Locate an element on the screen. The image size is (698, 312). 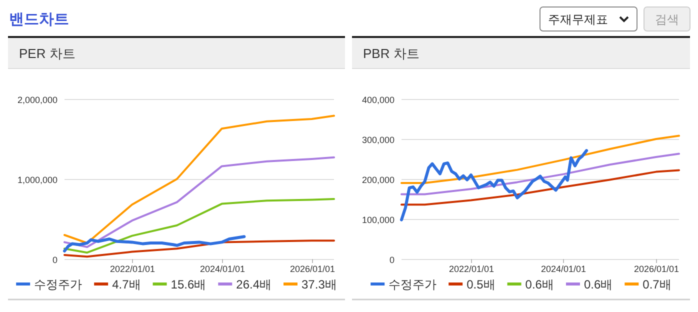
legend-label: 37.3배 is located at coordinates (319, 285).